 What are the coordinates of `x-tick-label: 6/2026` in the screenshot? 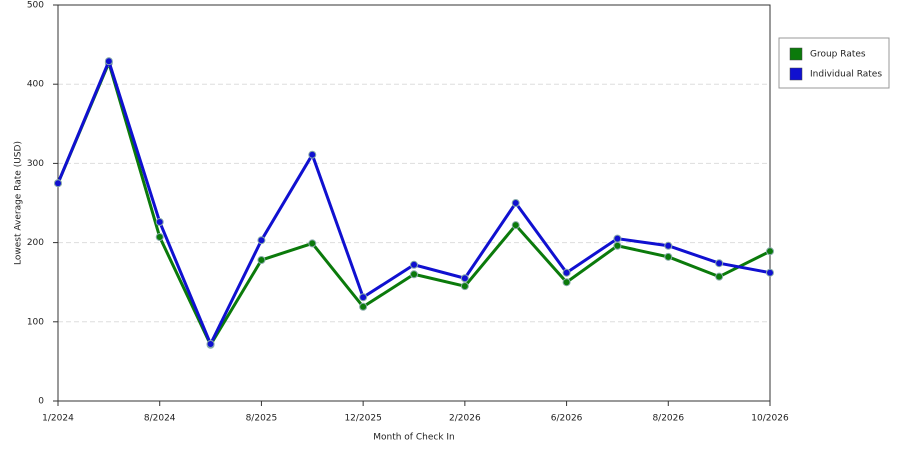 It's located at (567, 419).